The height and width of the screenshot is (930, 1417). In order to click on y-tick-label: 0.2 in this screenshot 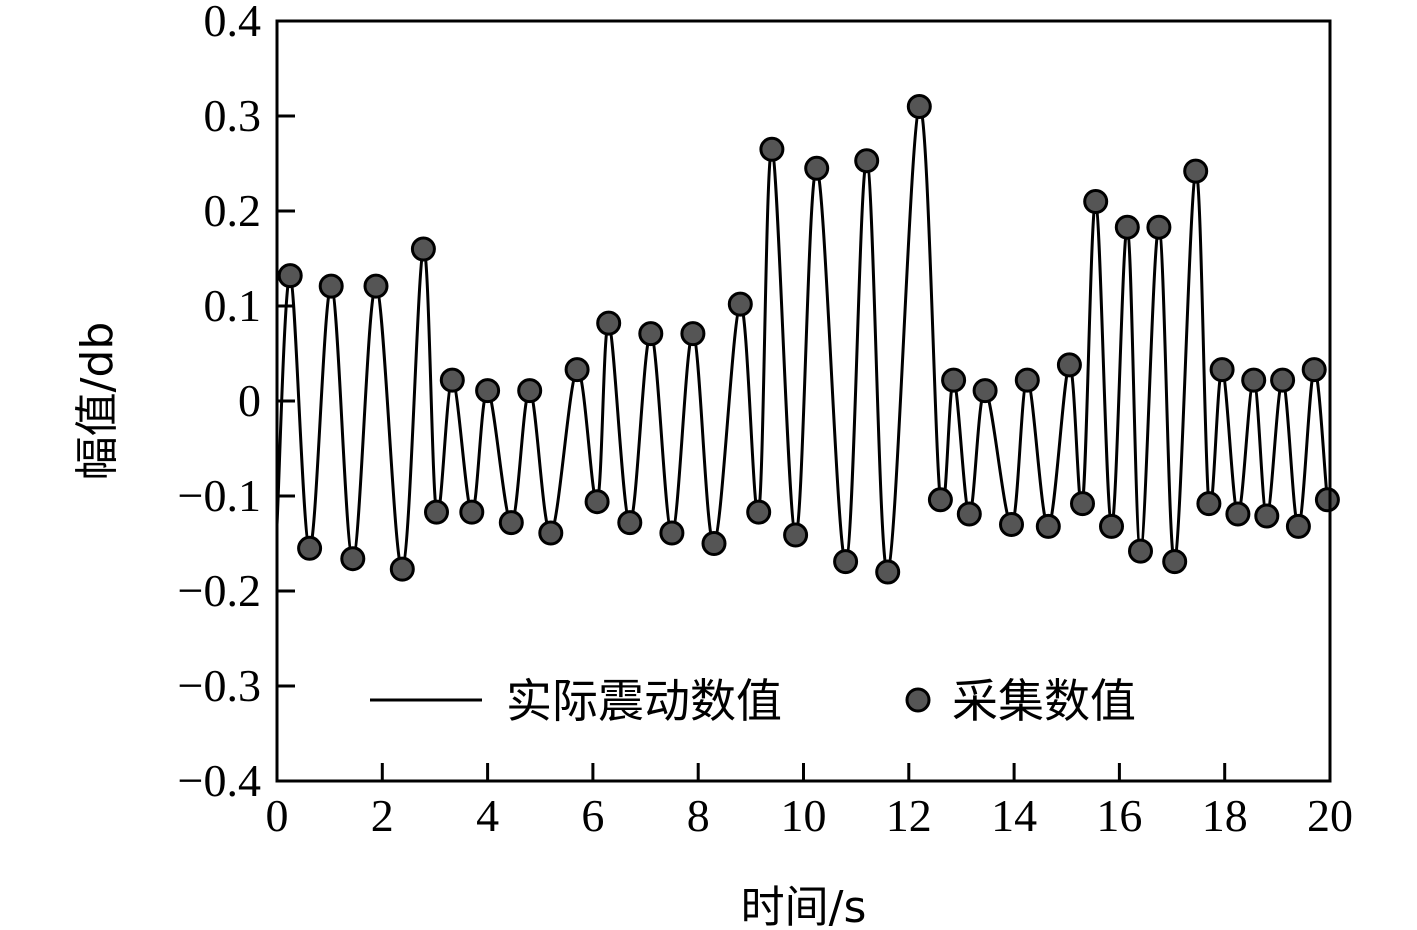, I will do `click(233, 210)`.